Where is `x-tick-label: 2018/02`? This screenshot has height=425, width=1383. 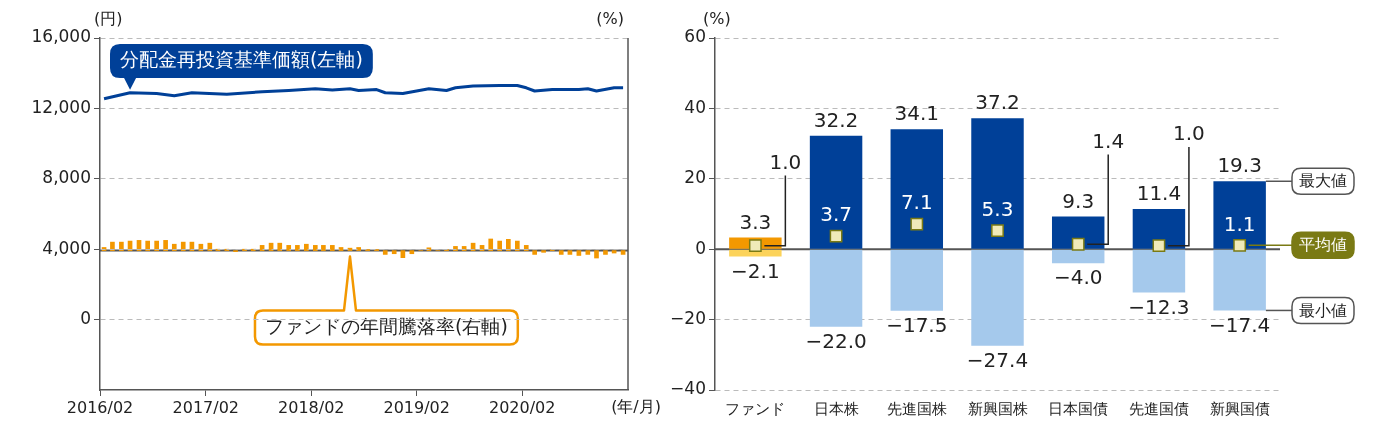
x-tick-label: 2018/02 is located at coordinates (311, 407).